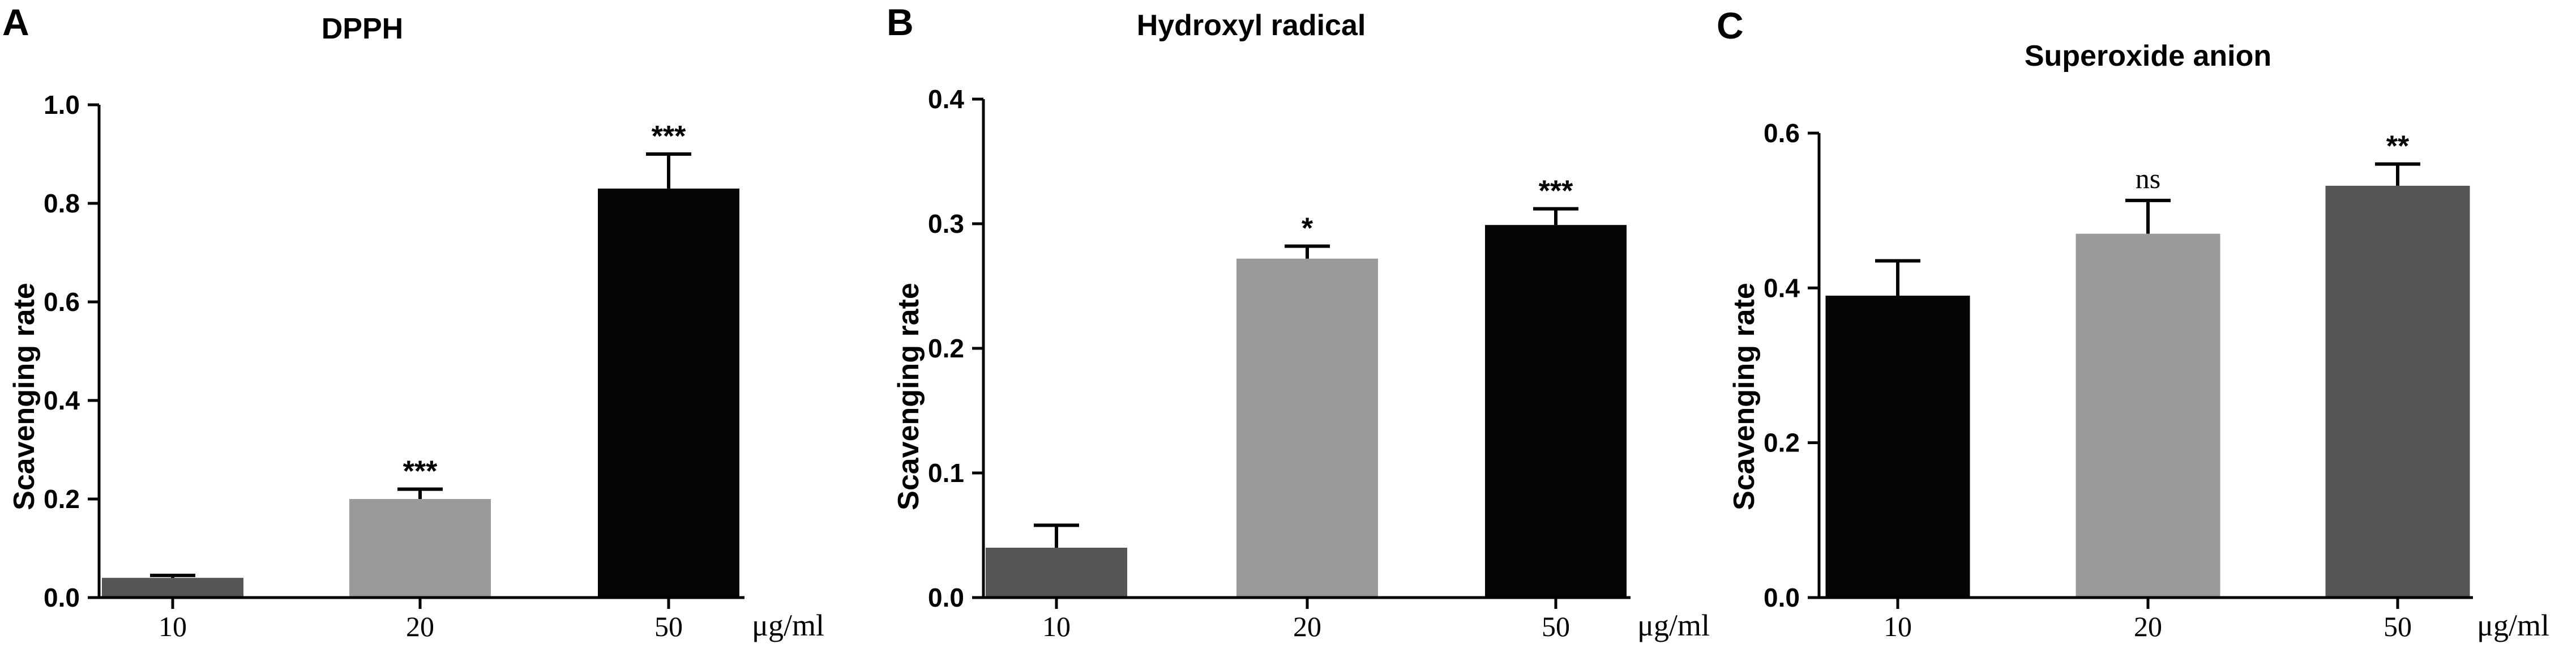  What do you see at coordinates (2513, 625) in the screenshot?
I see `panel-c-unit-label: μg/ml` at bounding box center [2513, 625].